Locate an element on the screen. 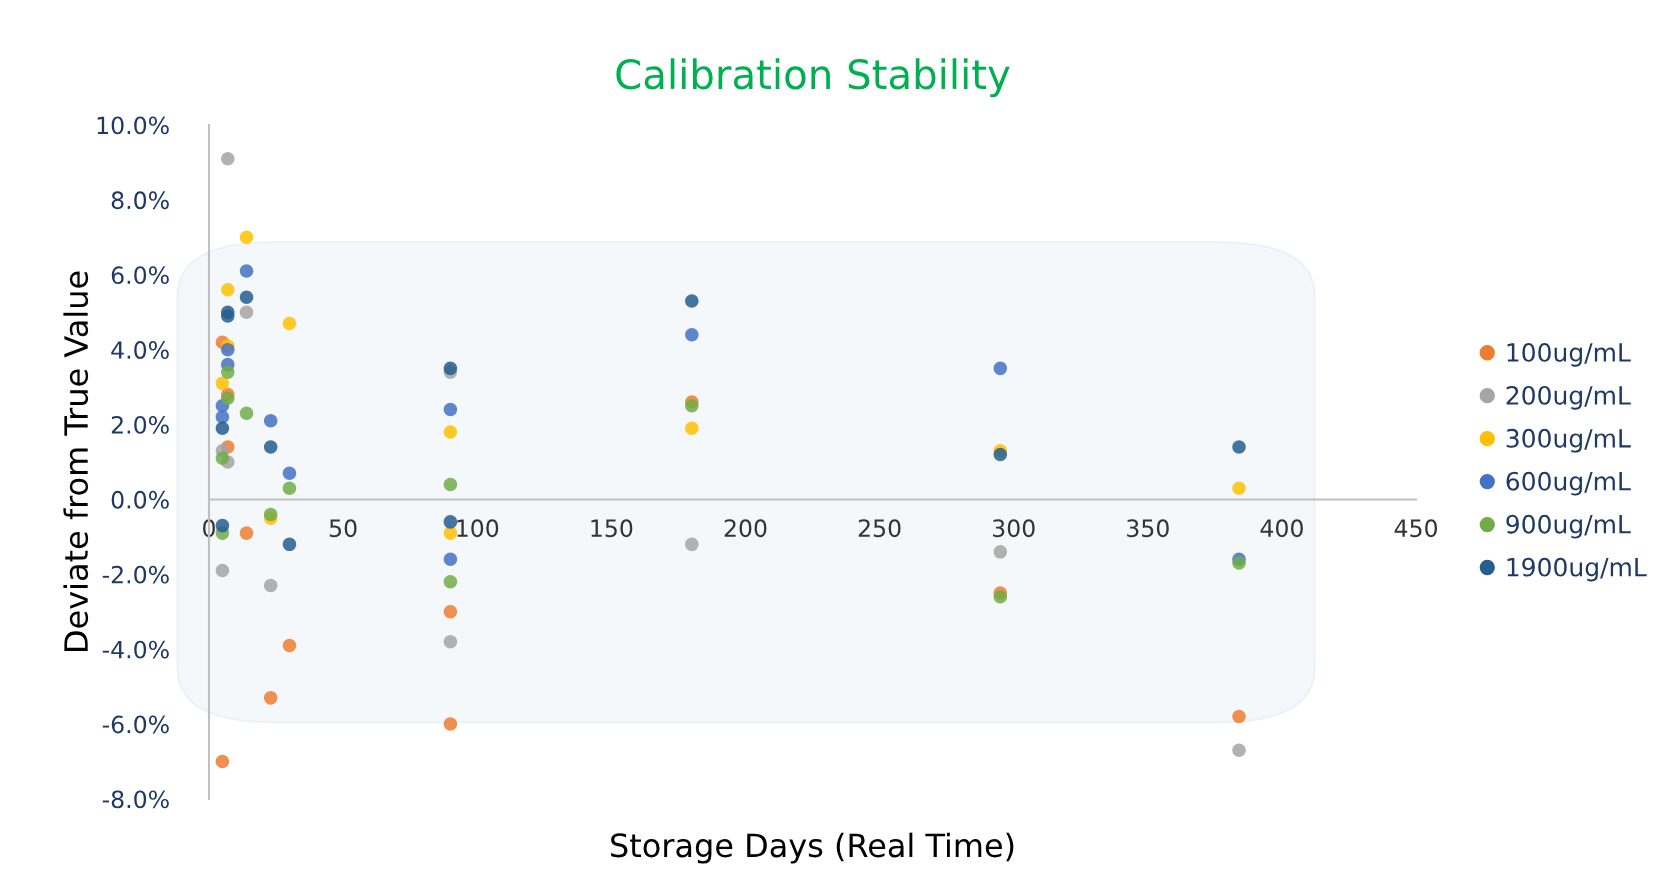 This screenshot has height=884, width=1664. y-tick-label: -8.0% is located at coordinates (135, 799).